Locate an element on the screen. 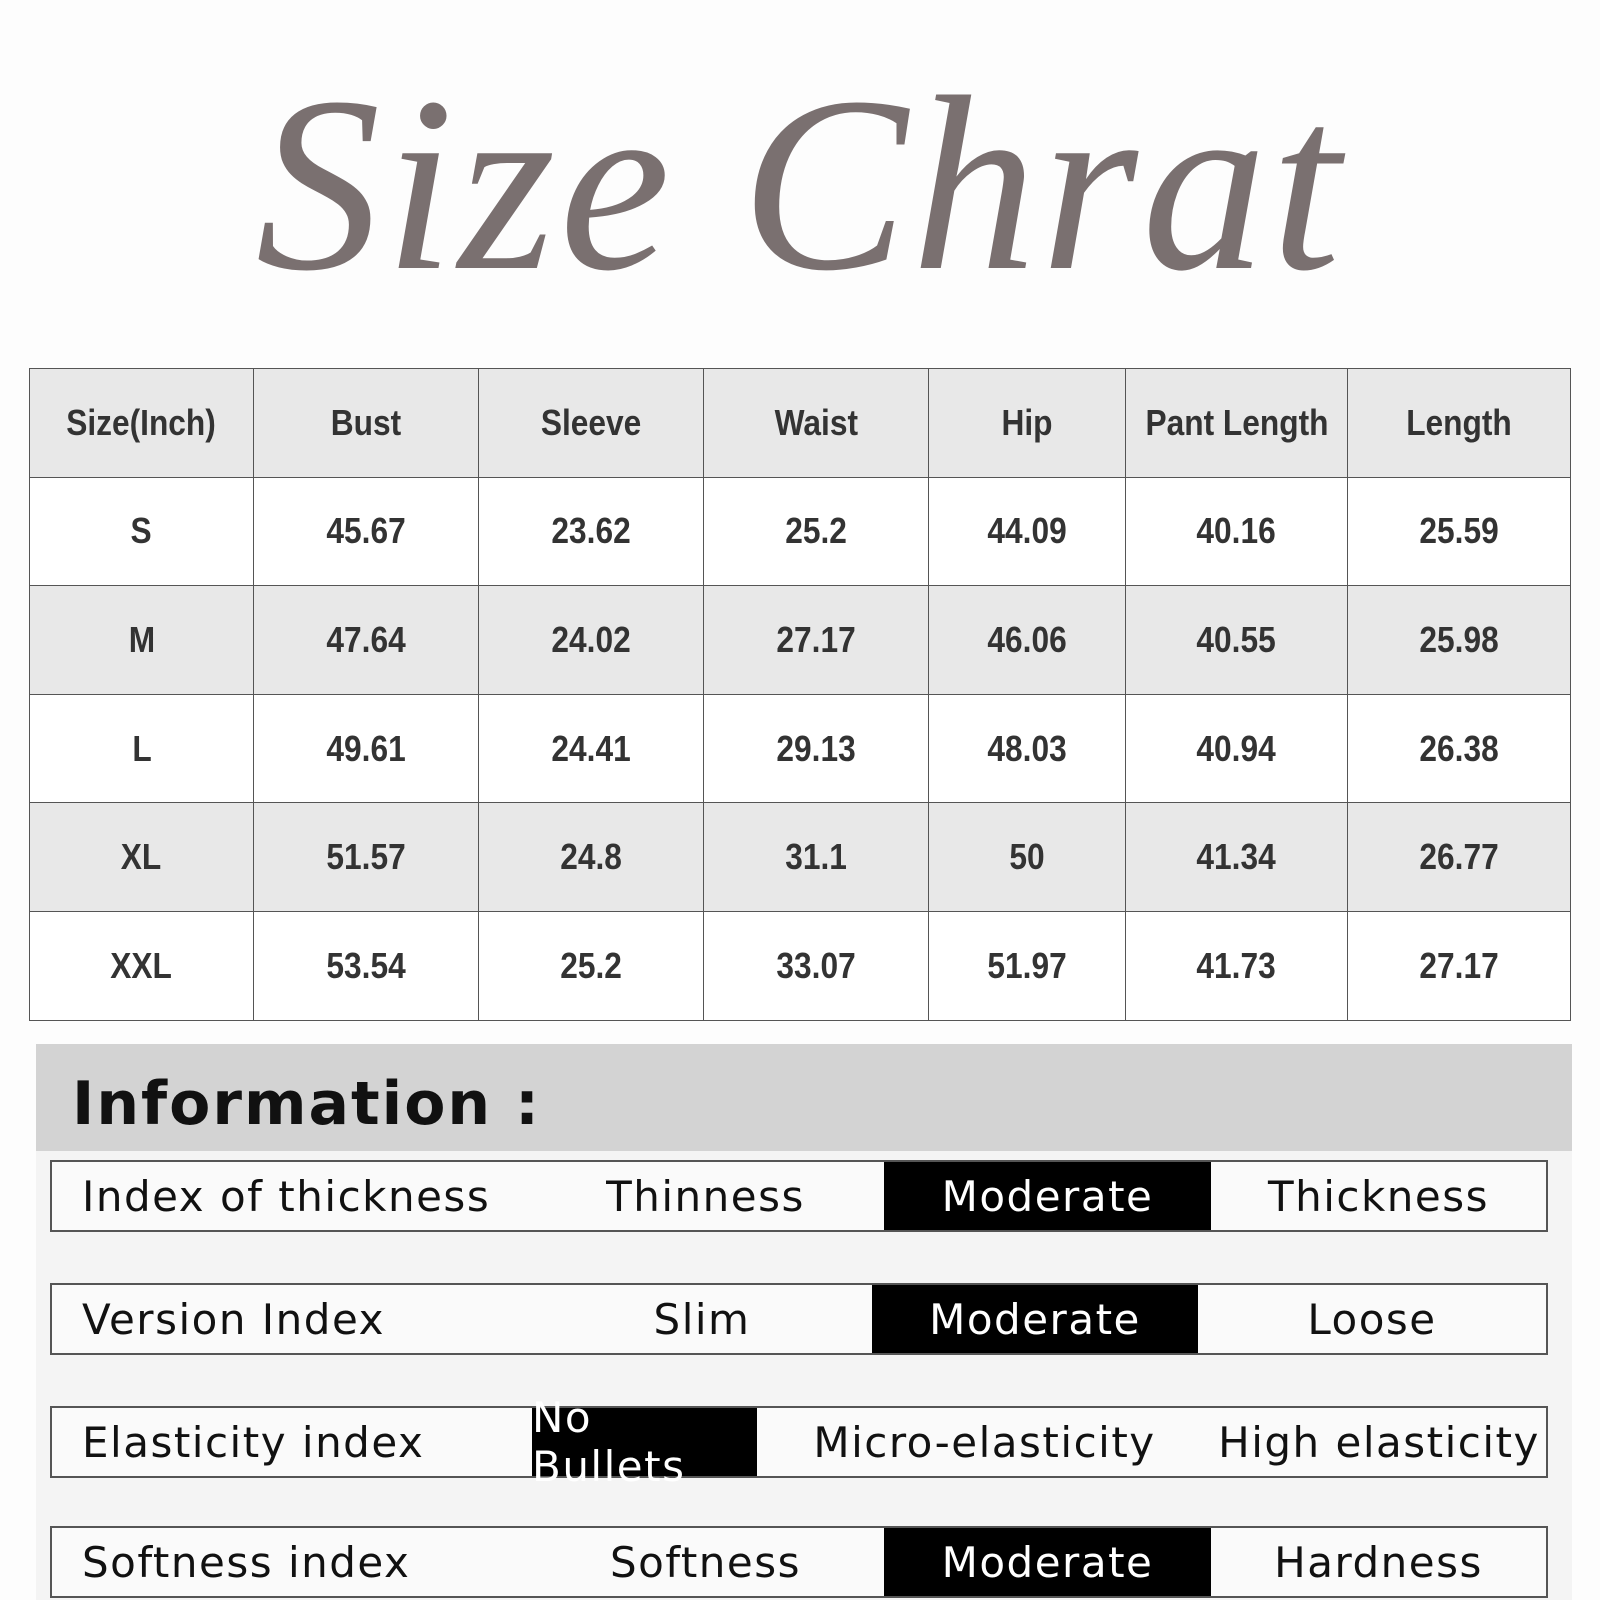 The image size is (1600, 1600). table-cell: 49.61 is located at coordinates (366, 748).